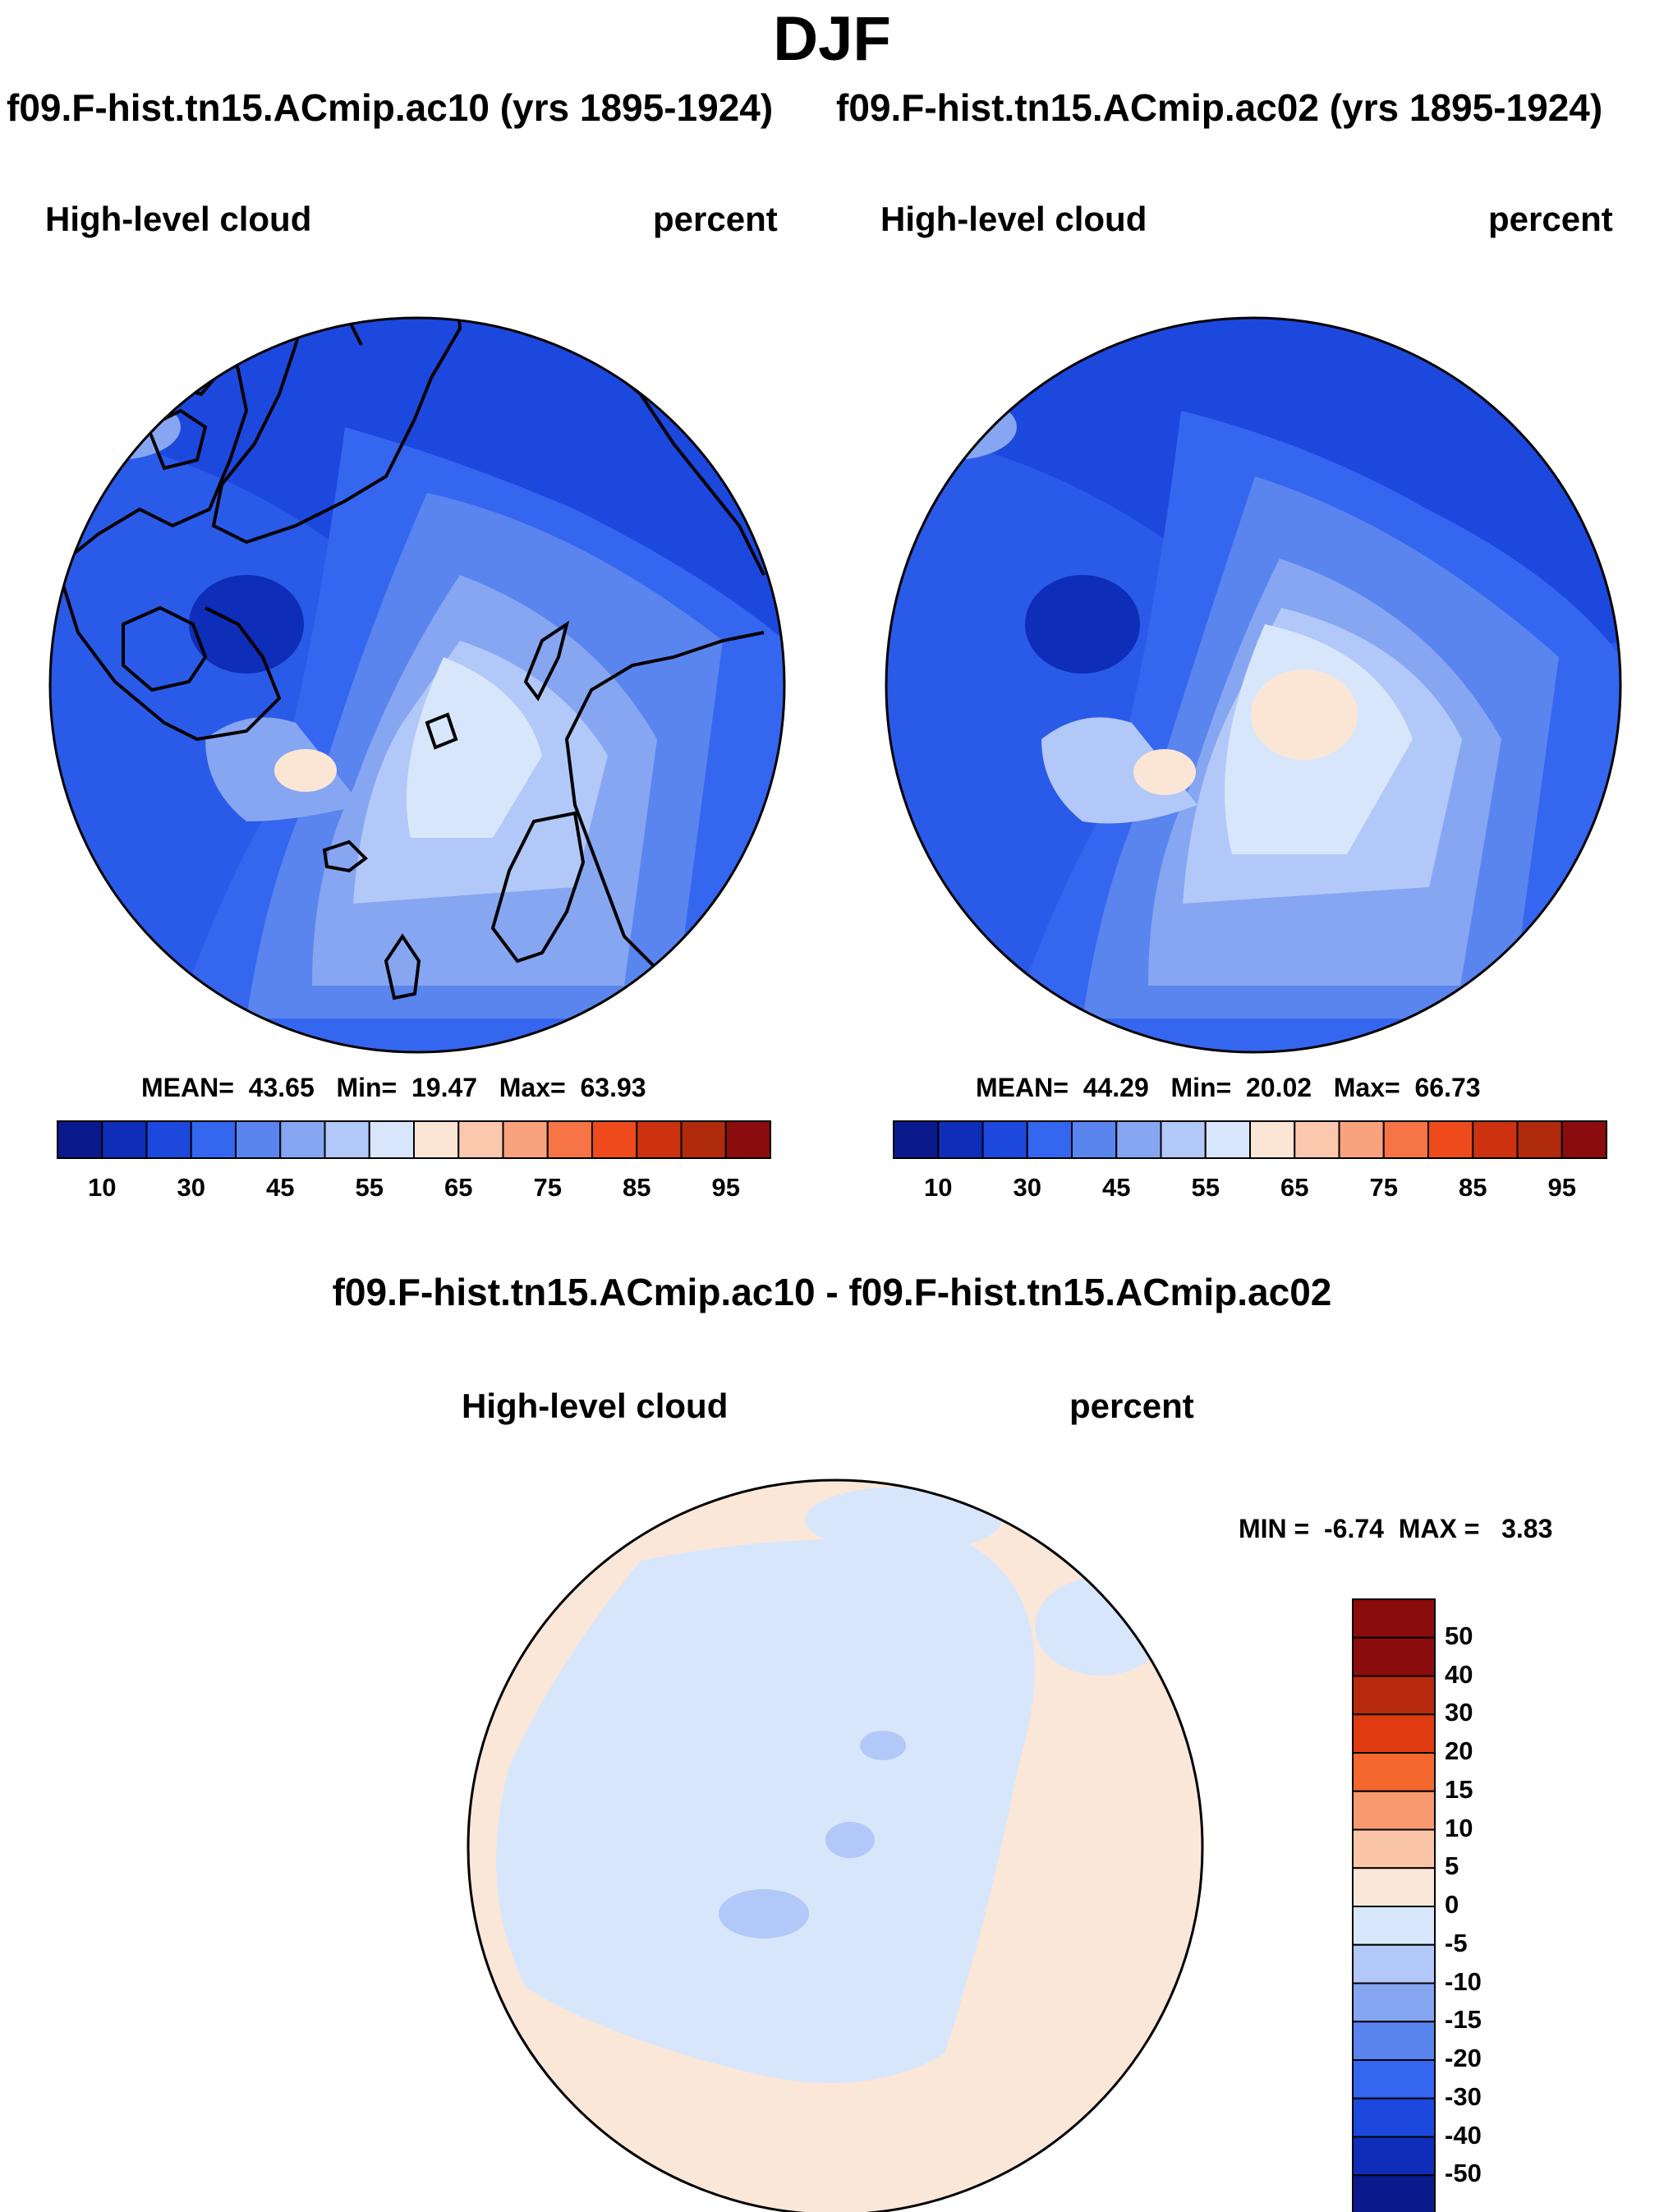 The width and height of the screenshot is (1664, 2212). I want to click on panel3-field-neg10-a, so click(764, 1914).